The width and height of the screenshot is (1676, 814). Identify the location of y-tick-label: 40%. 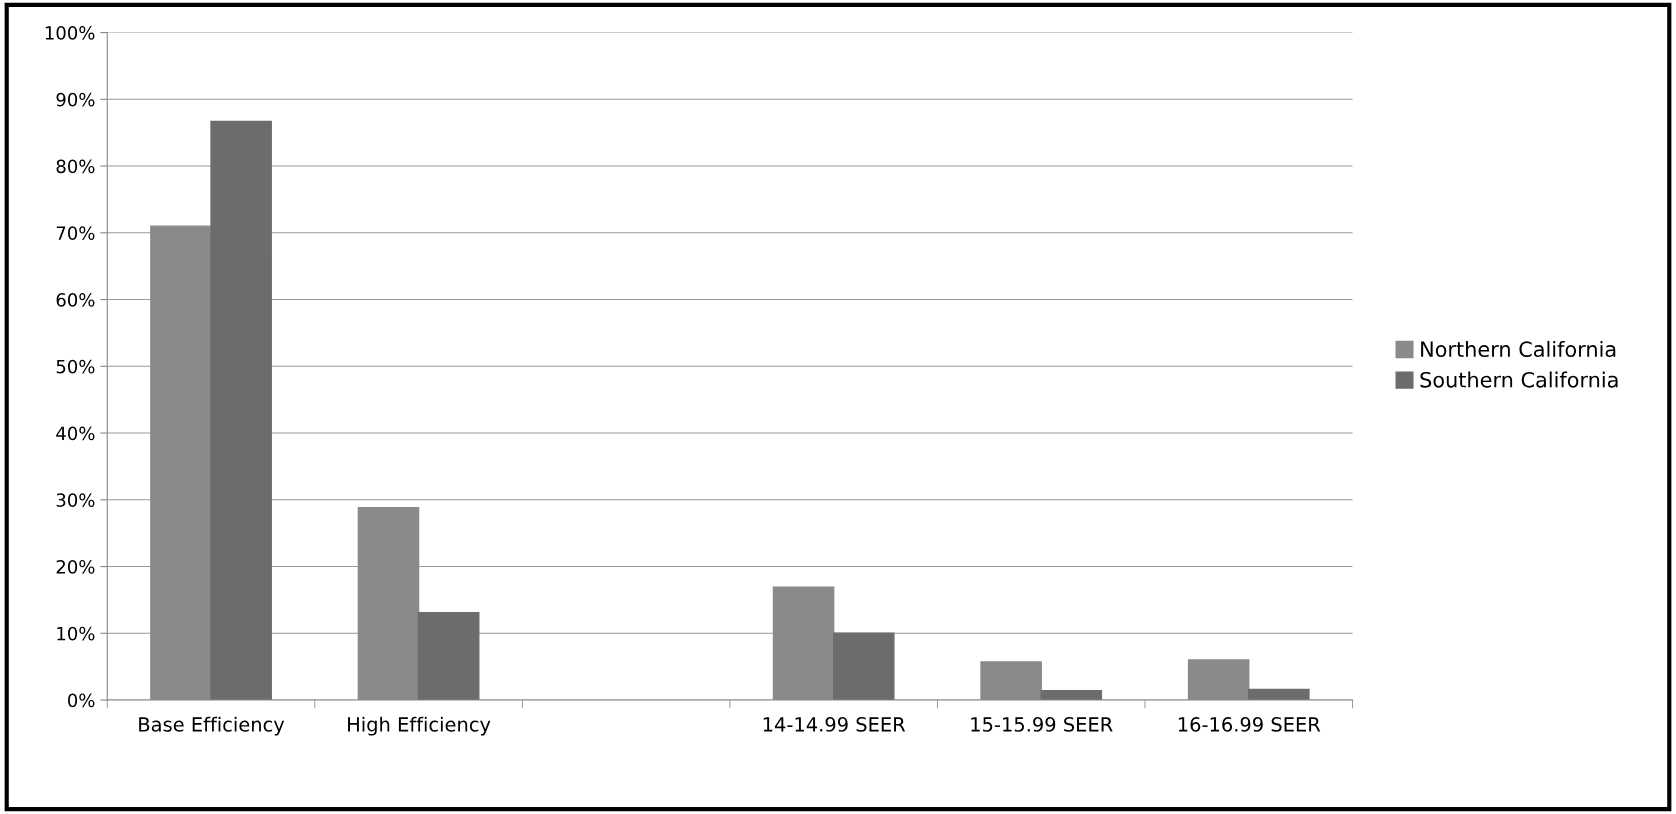
(75, 433).